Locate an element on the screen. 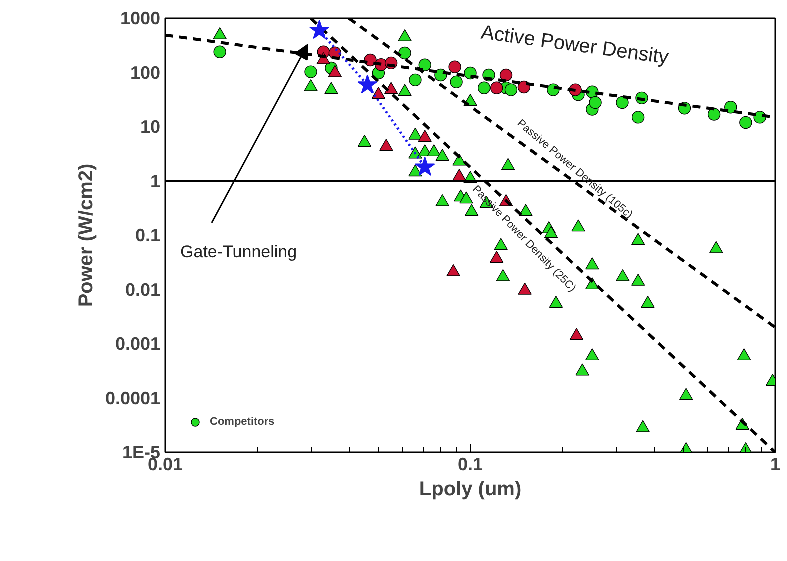 The width and height of the screenshot is (787, 561). y-tick-label: 1 is located at coordinates (155, 181).